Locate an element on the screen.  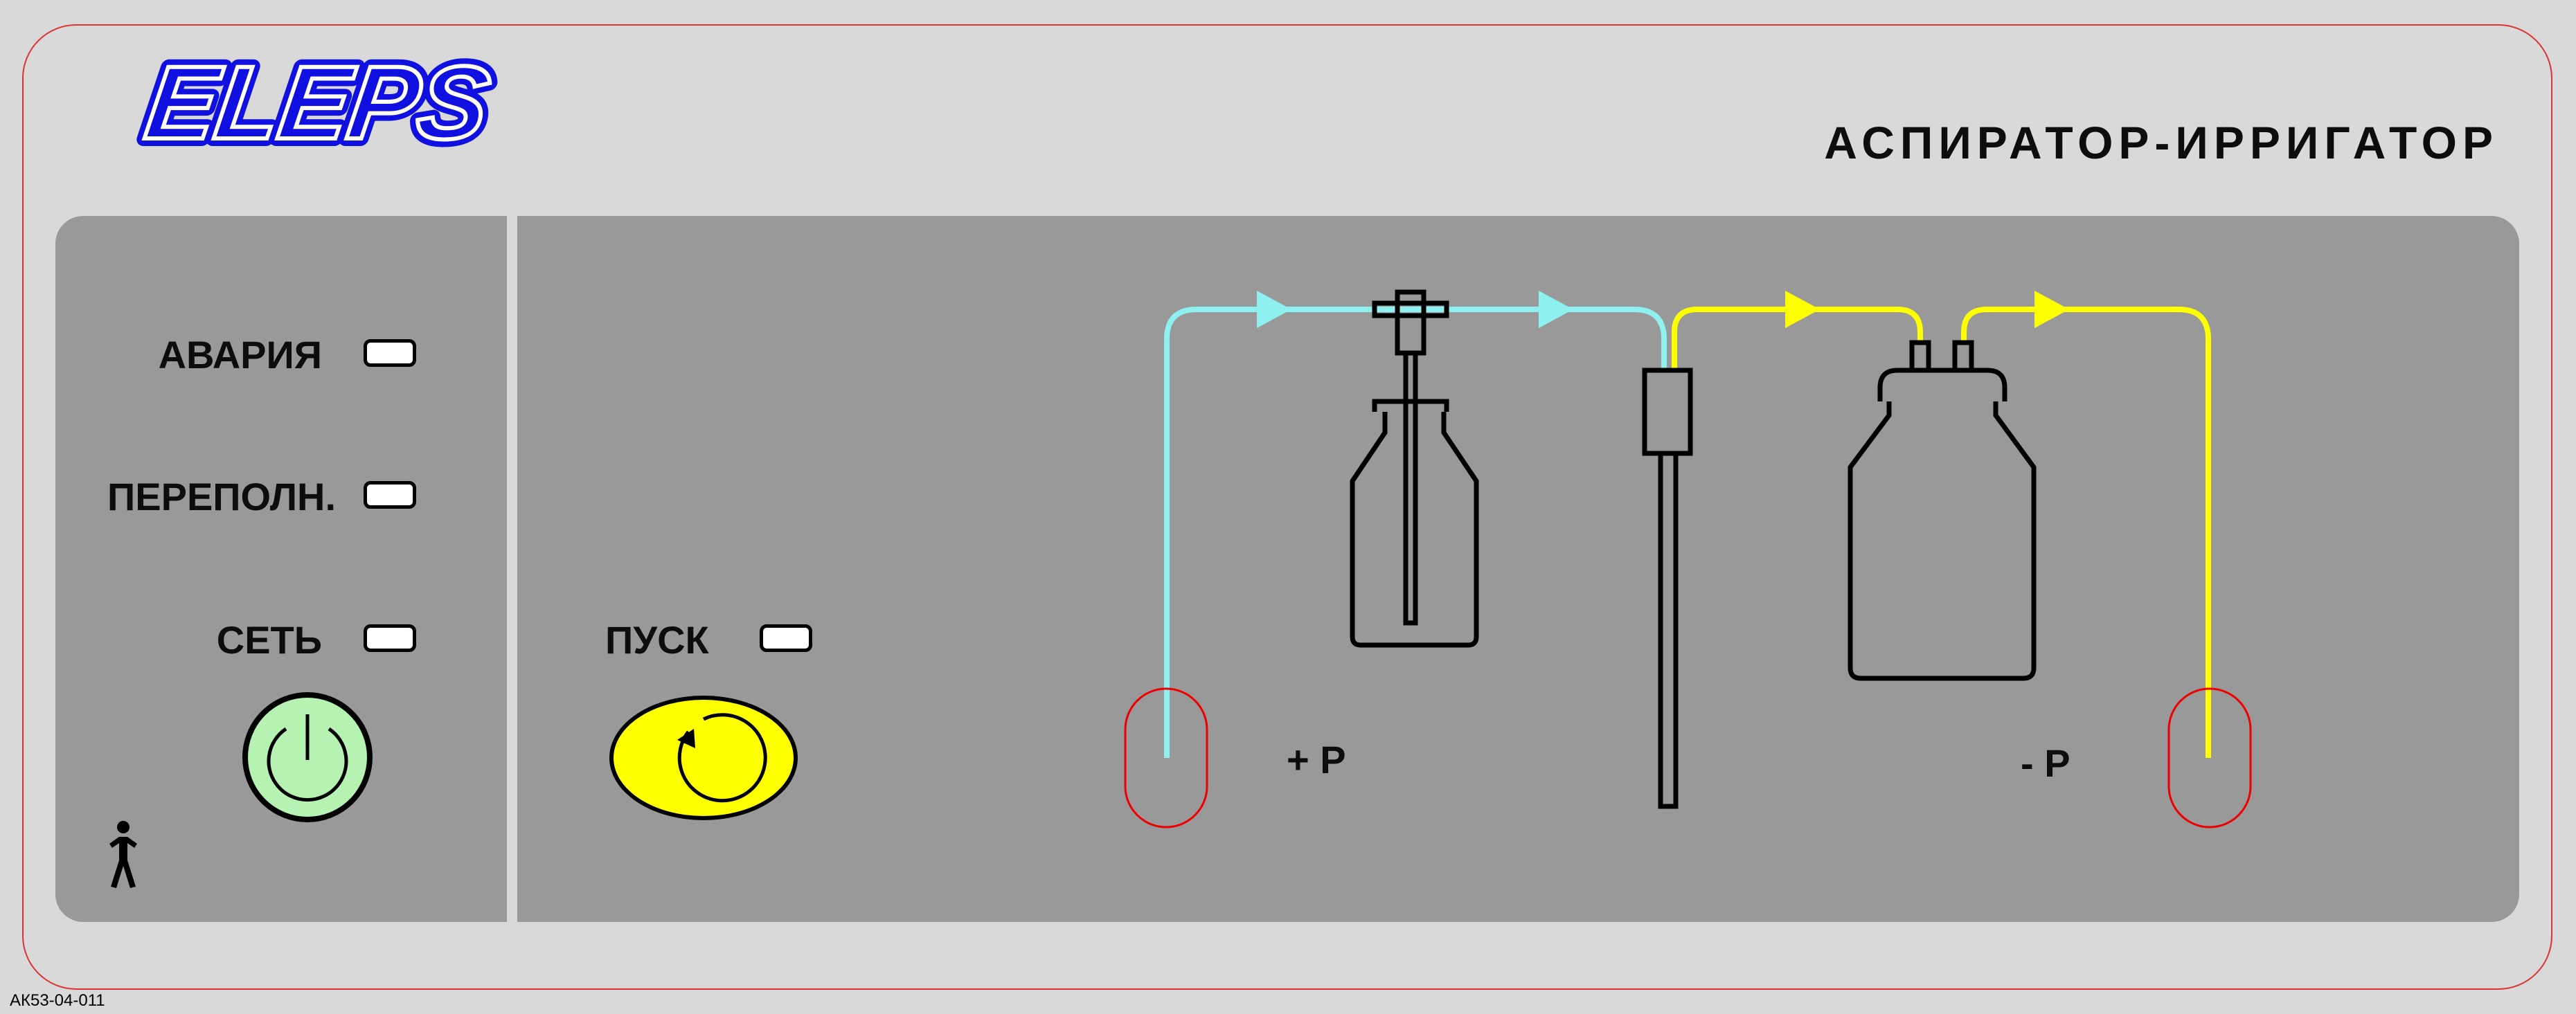
rotate-icon is located at coordinates (722, 758).